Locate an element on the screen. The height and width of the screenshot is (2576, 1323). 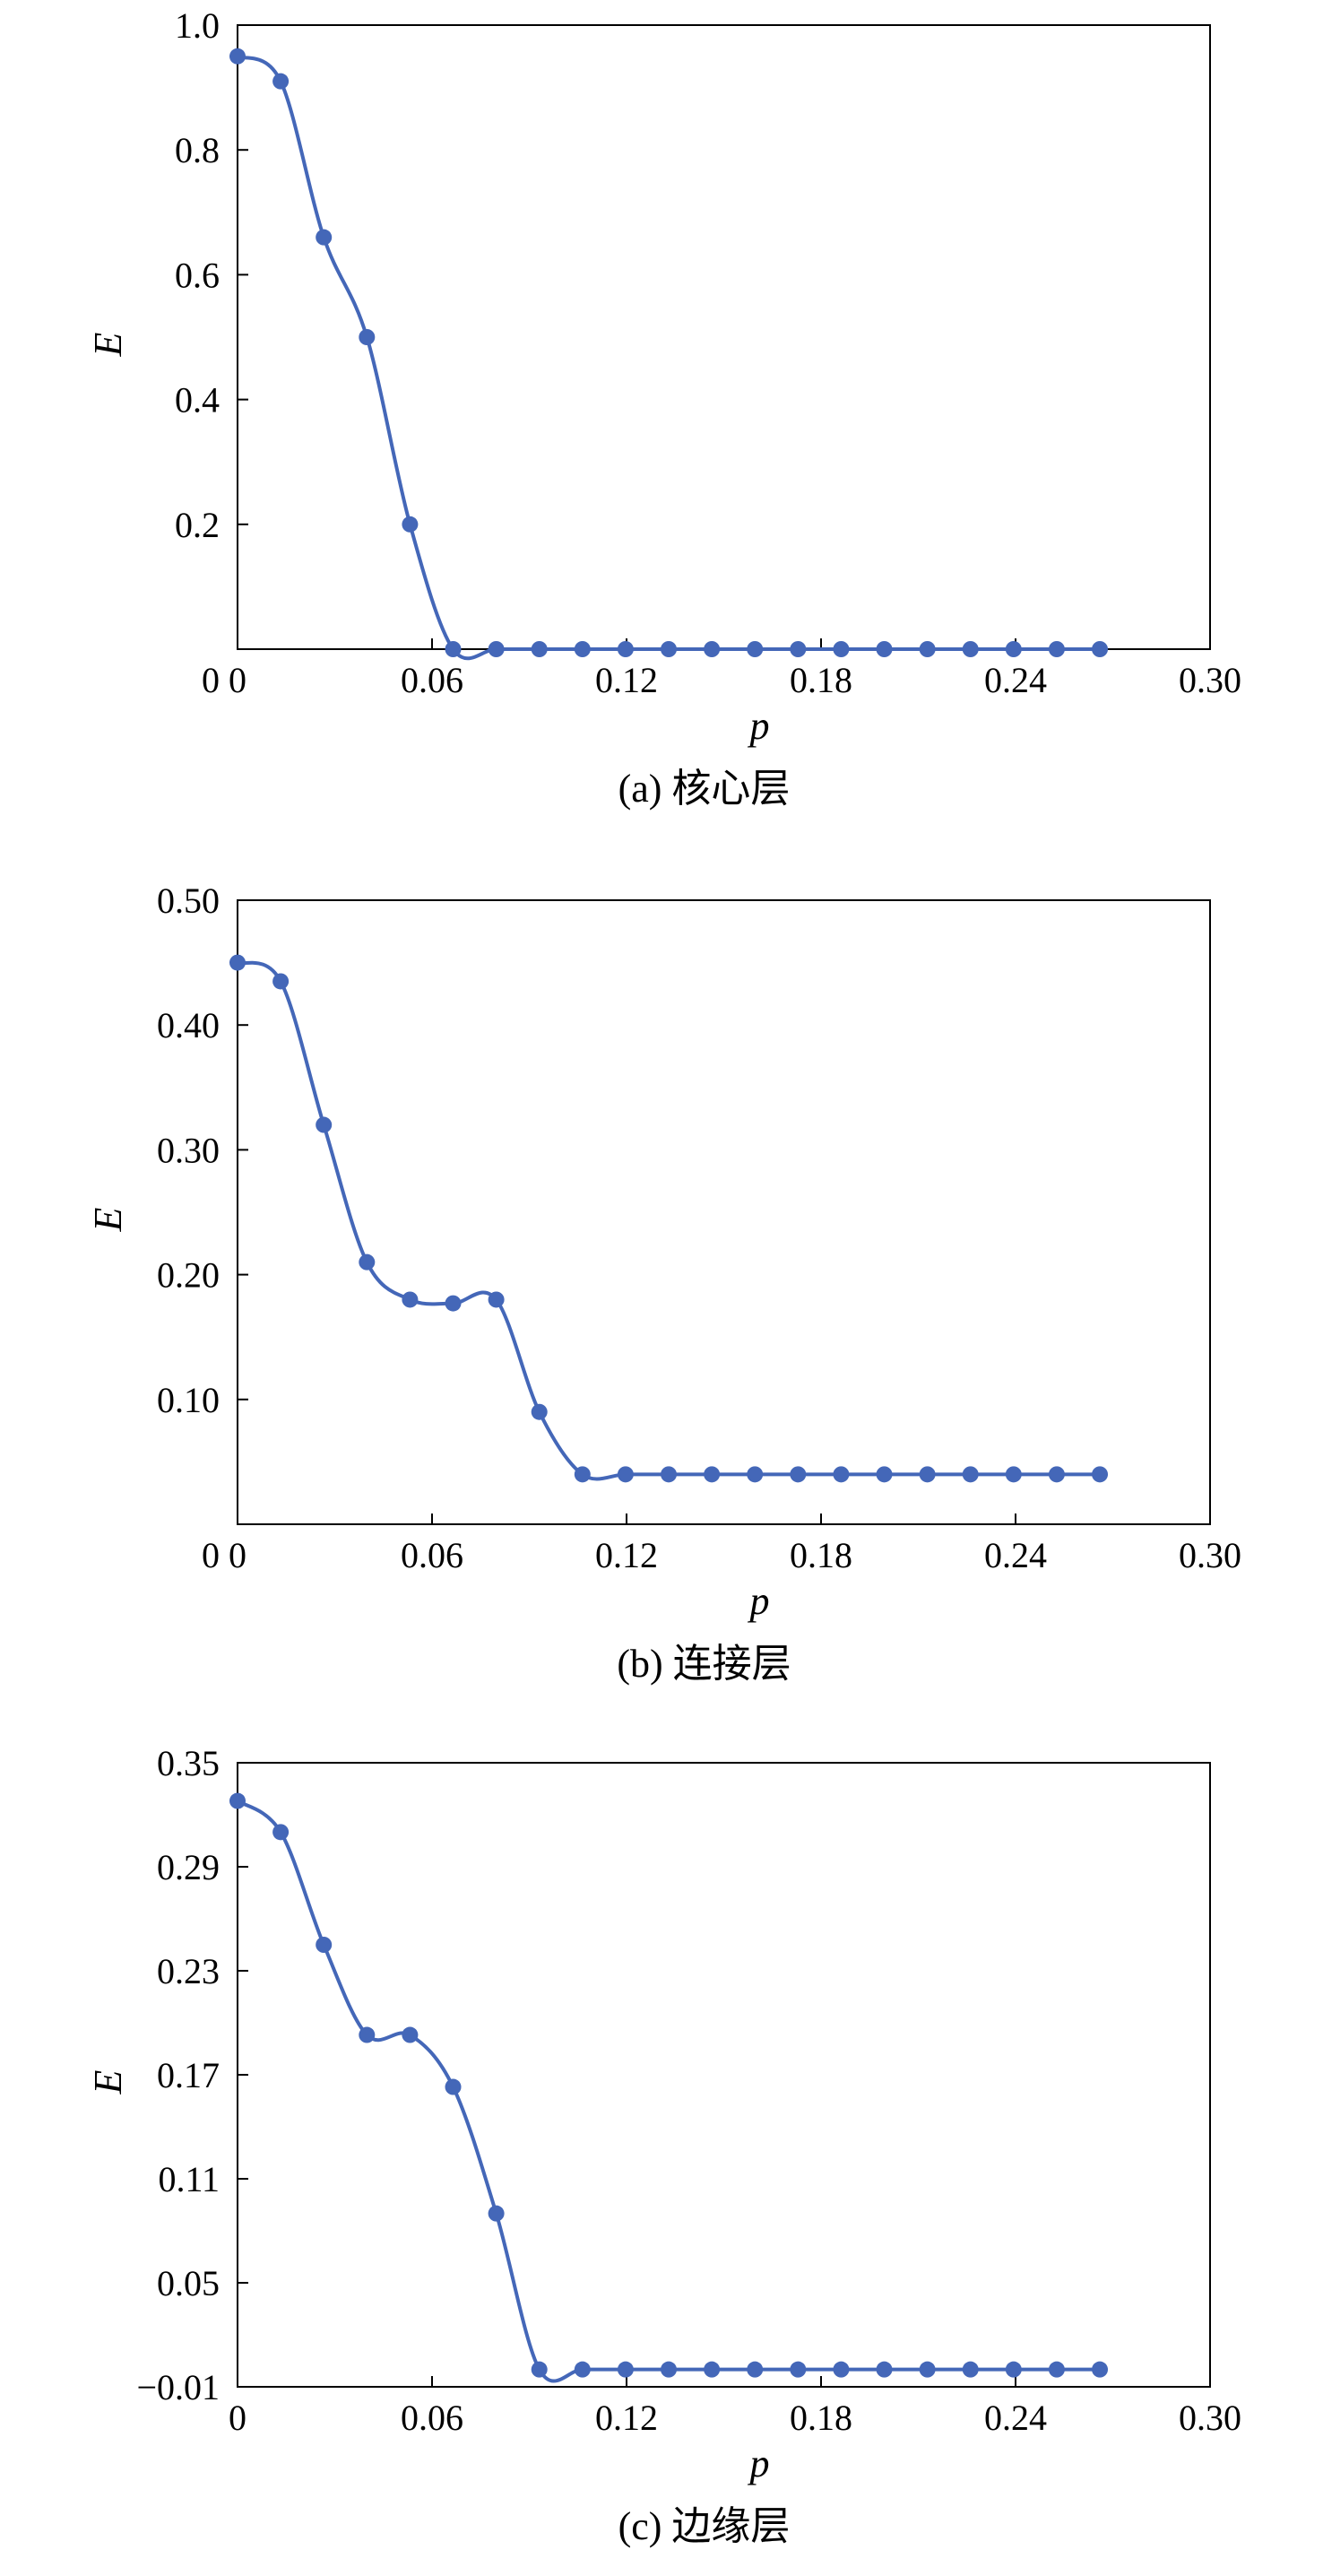
x-tick-label-b: 0.24 is located at coordinates (1015, 1555).